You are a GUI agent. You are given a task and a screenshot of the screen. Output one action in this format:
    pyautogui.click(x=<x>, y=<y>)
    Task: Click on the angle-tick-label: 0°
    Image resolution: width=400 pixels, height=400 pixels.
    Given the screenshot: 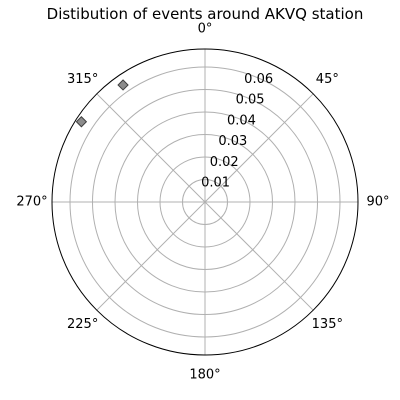 What is the action you would take?
    pyautogui.click(x=205, y=29)
    